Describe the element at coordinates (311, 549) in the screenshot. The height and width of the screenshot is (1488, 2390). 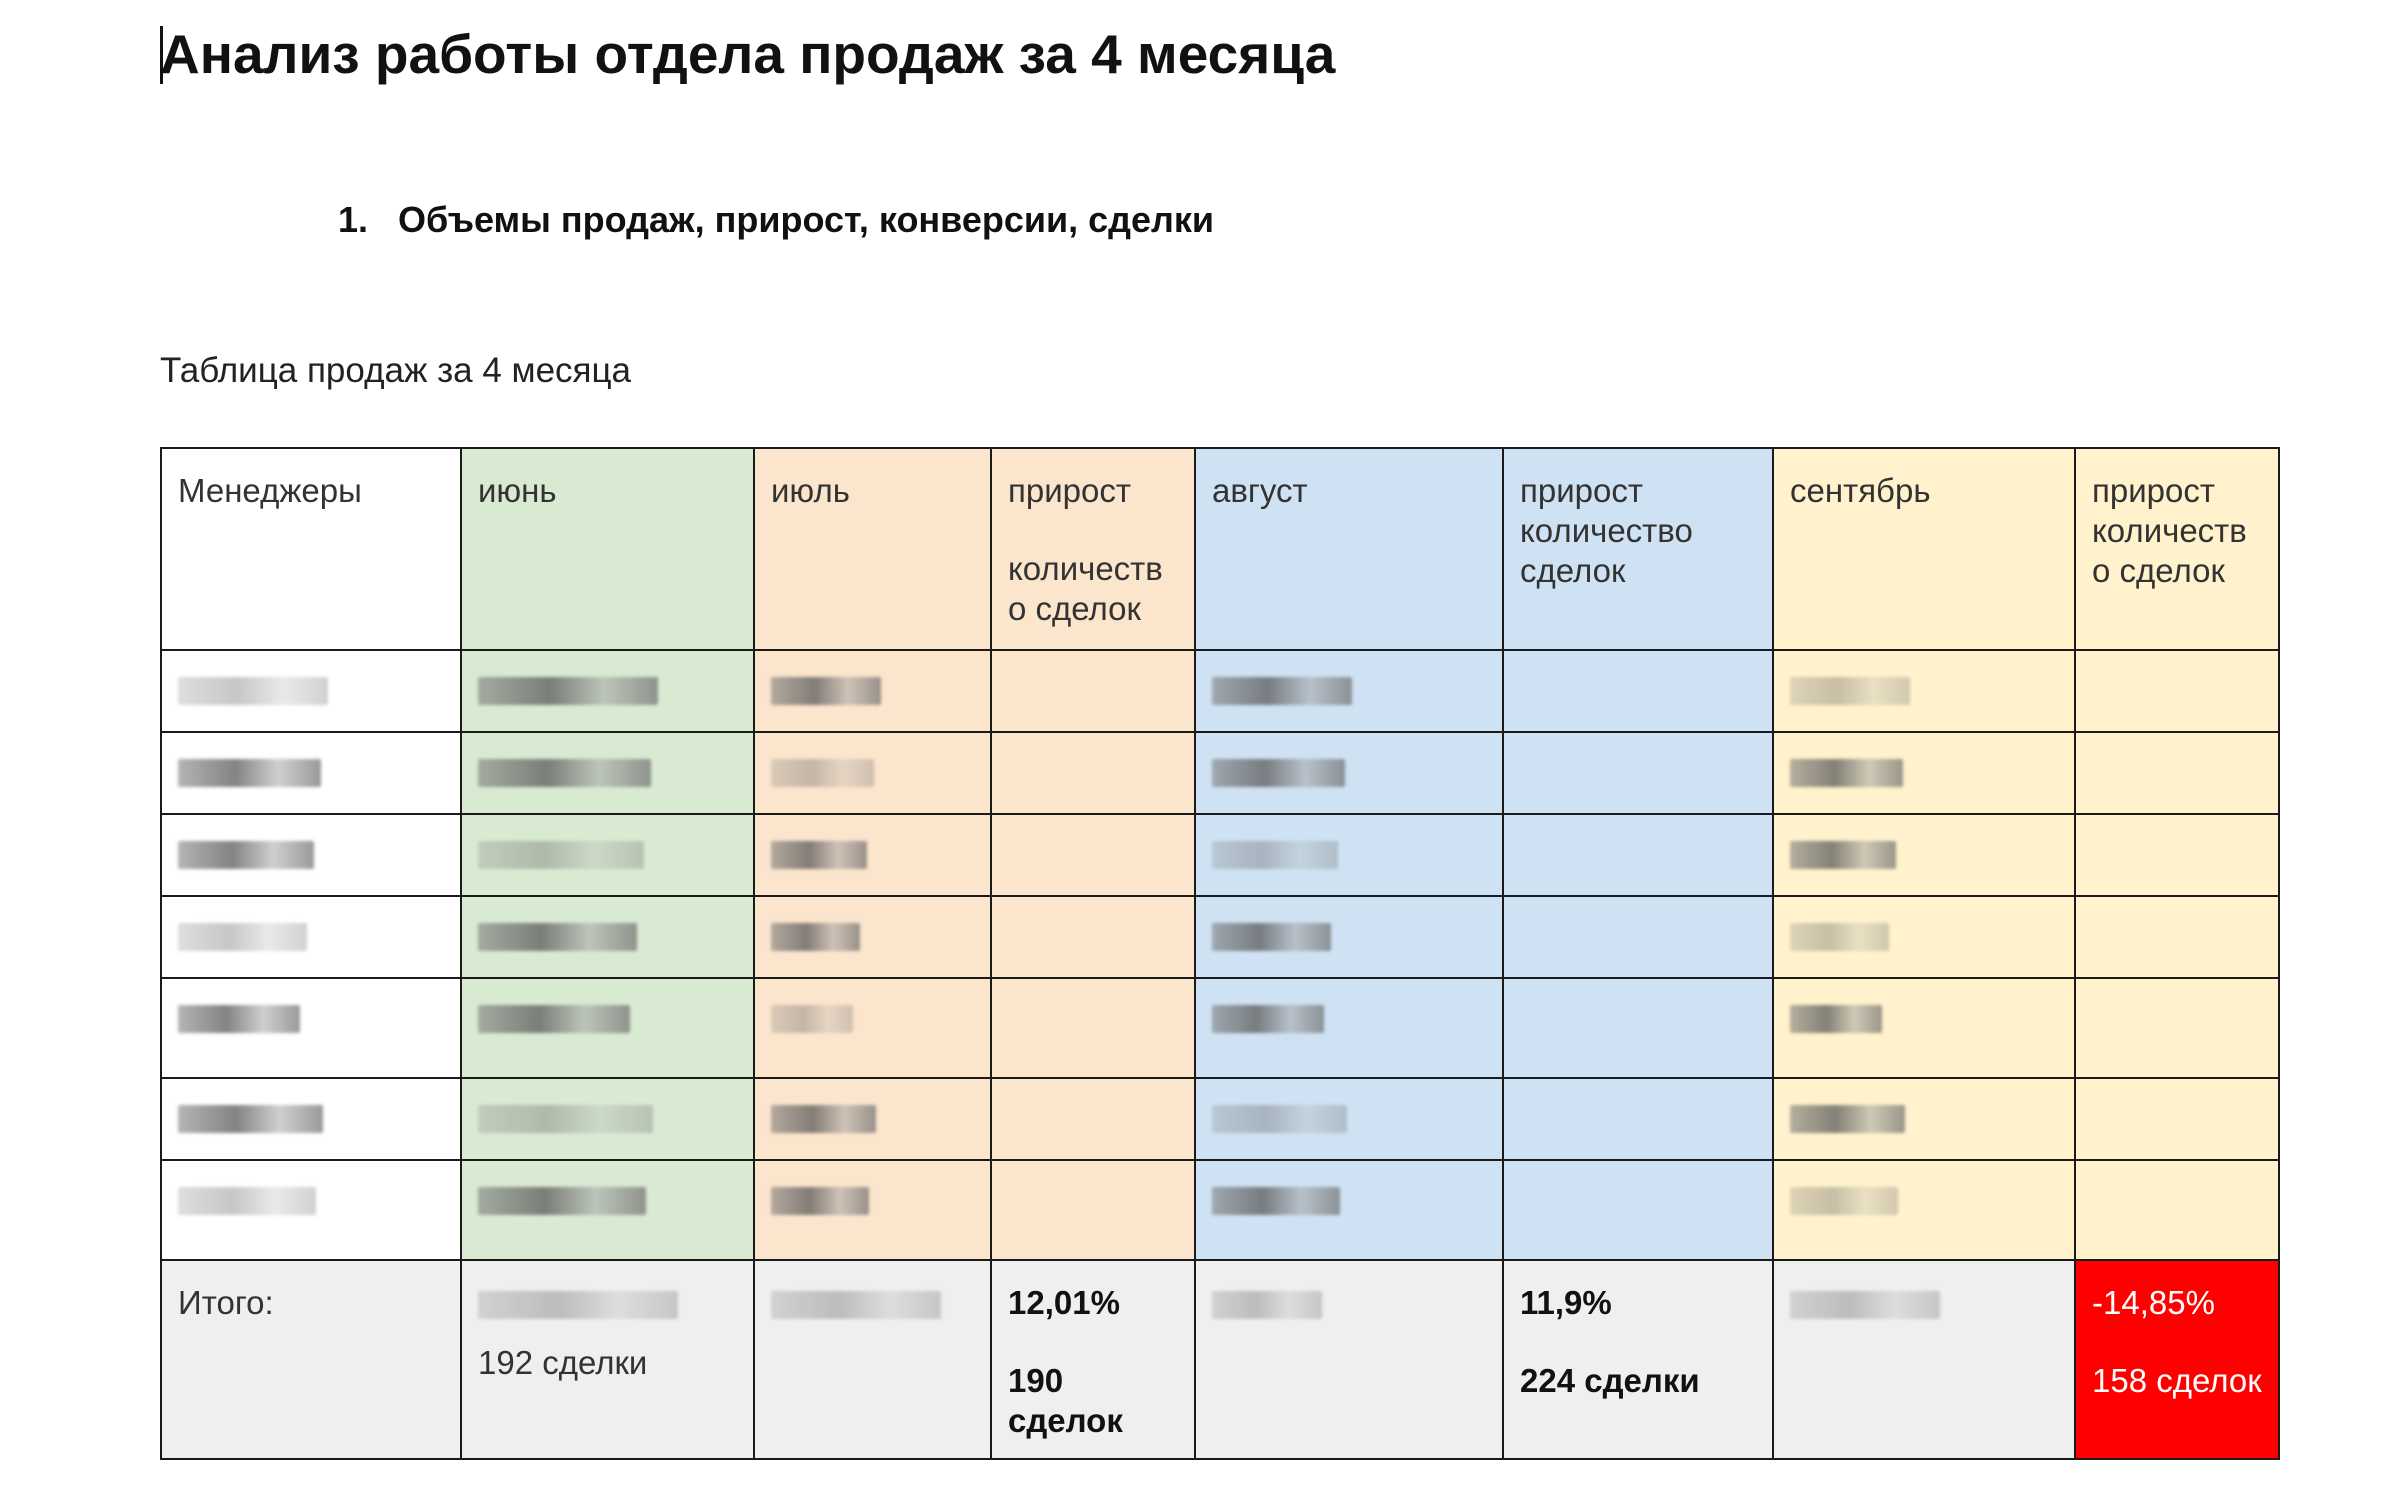
I see `header-managers: Менеджеры` at that location.